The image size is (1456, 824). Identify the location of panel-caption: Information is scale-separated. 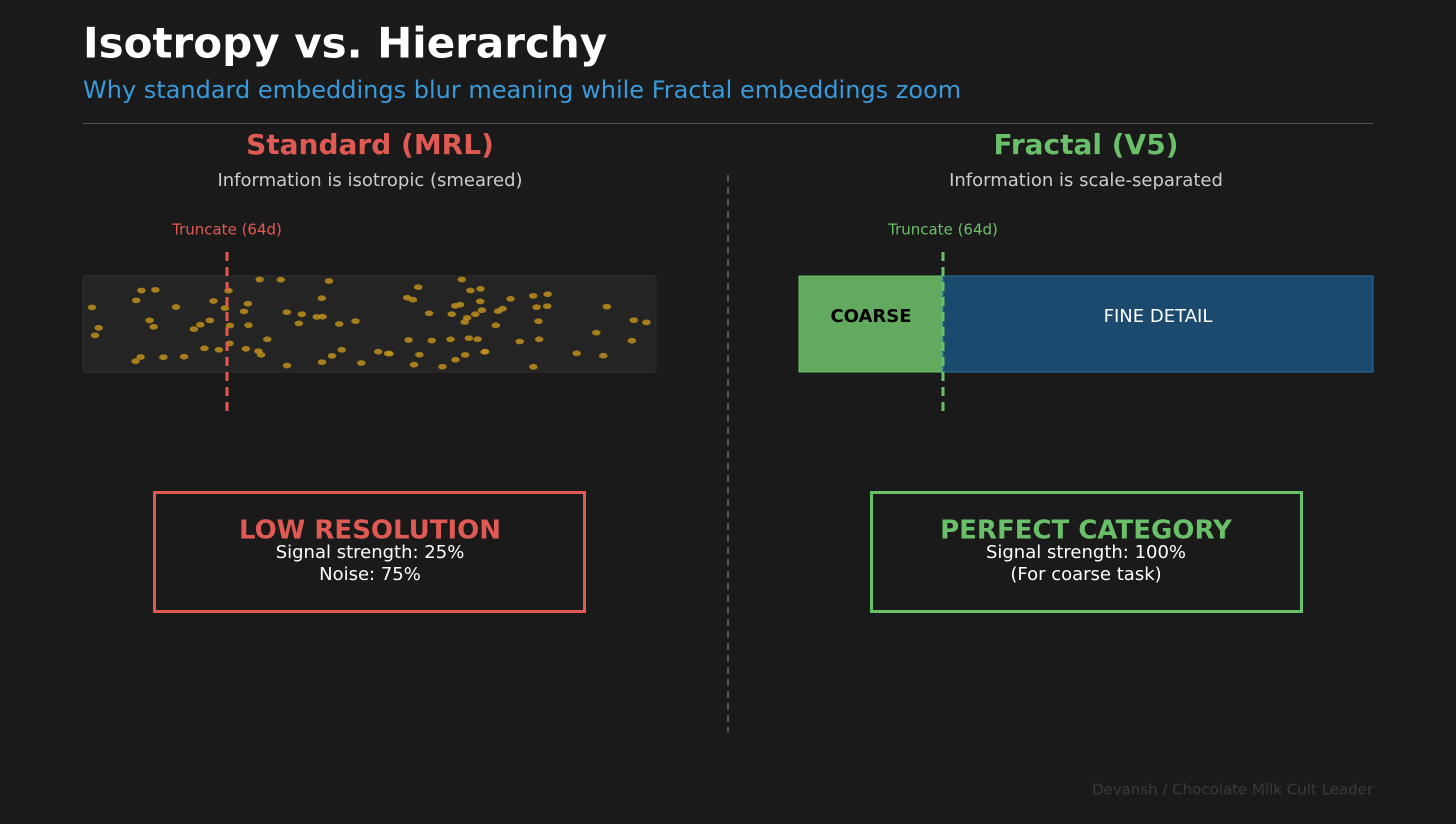
(1086, 180).